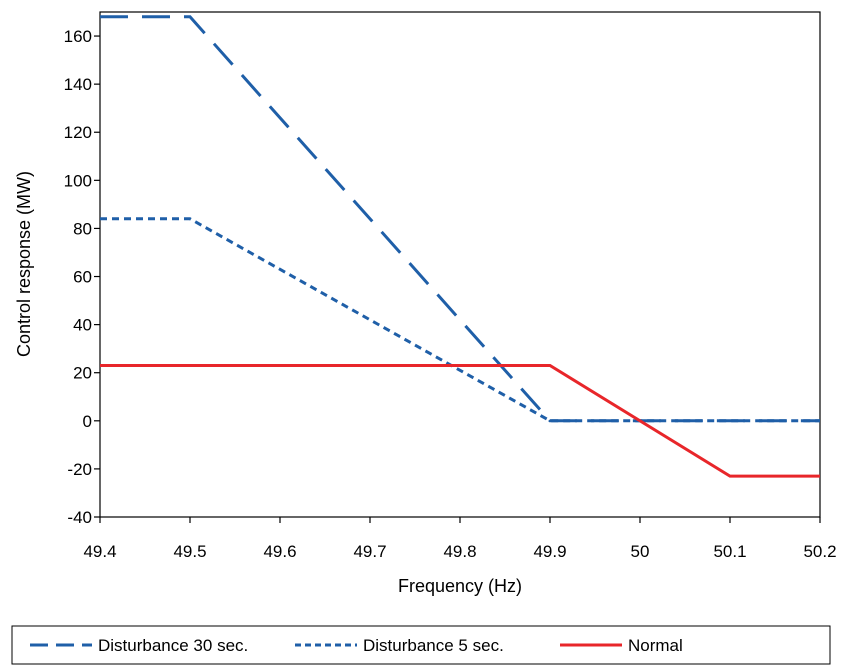 This screenshot has height=666, width=843. What do you see at coordinates (99, 551) in the screenshot?
I see `x-tick-label: 49.4` at bounding box center [99, 551].